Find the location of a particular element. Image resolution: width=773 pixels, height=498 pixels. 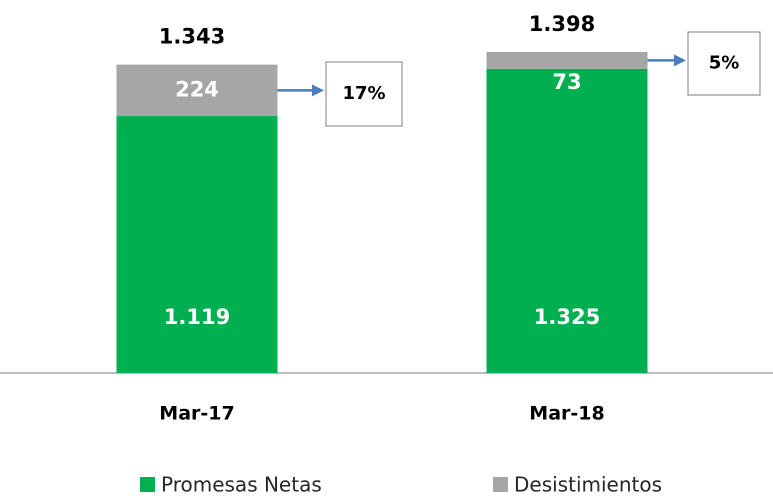

x-tick-label: Mar-18 is located at coordinates (566, 414).